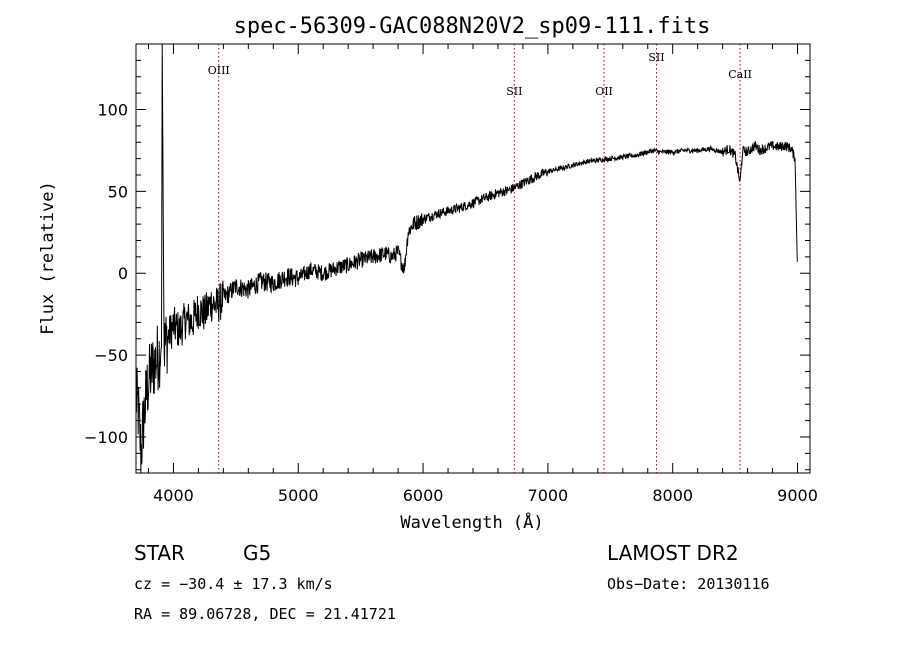  I want to click on reference-line-label: OII, so click(604, 91).